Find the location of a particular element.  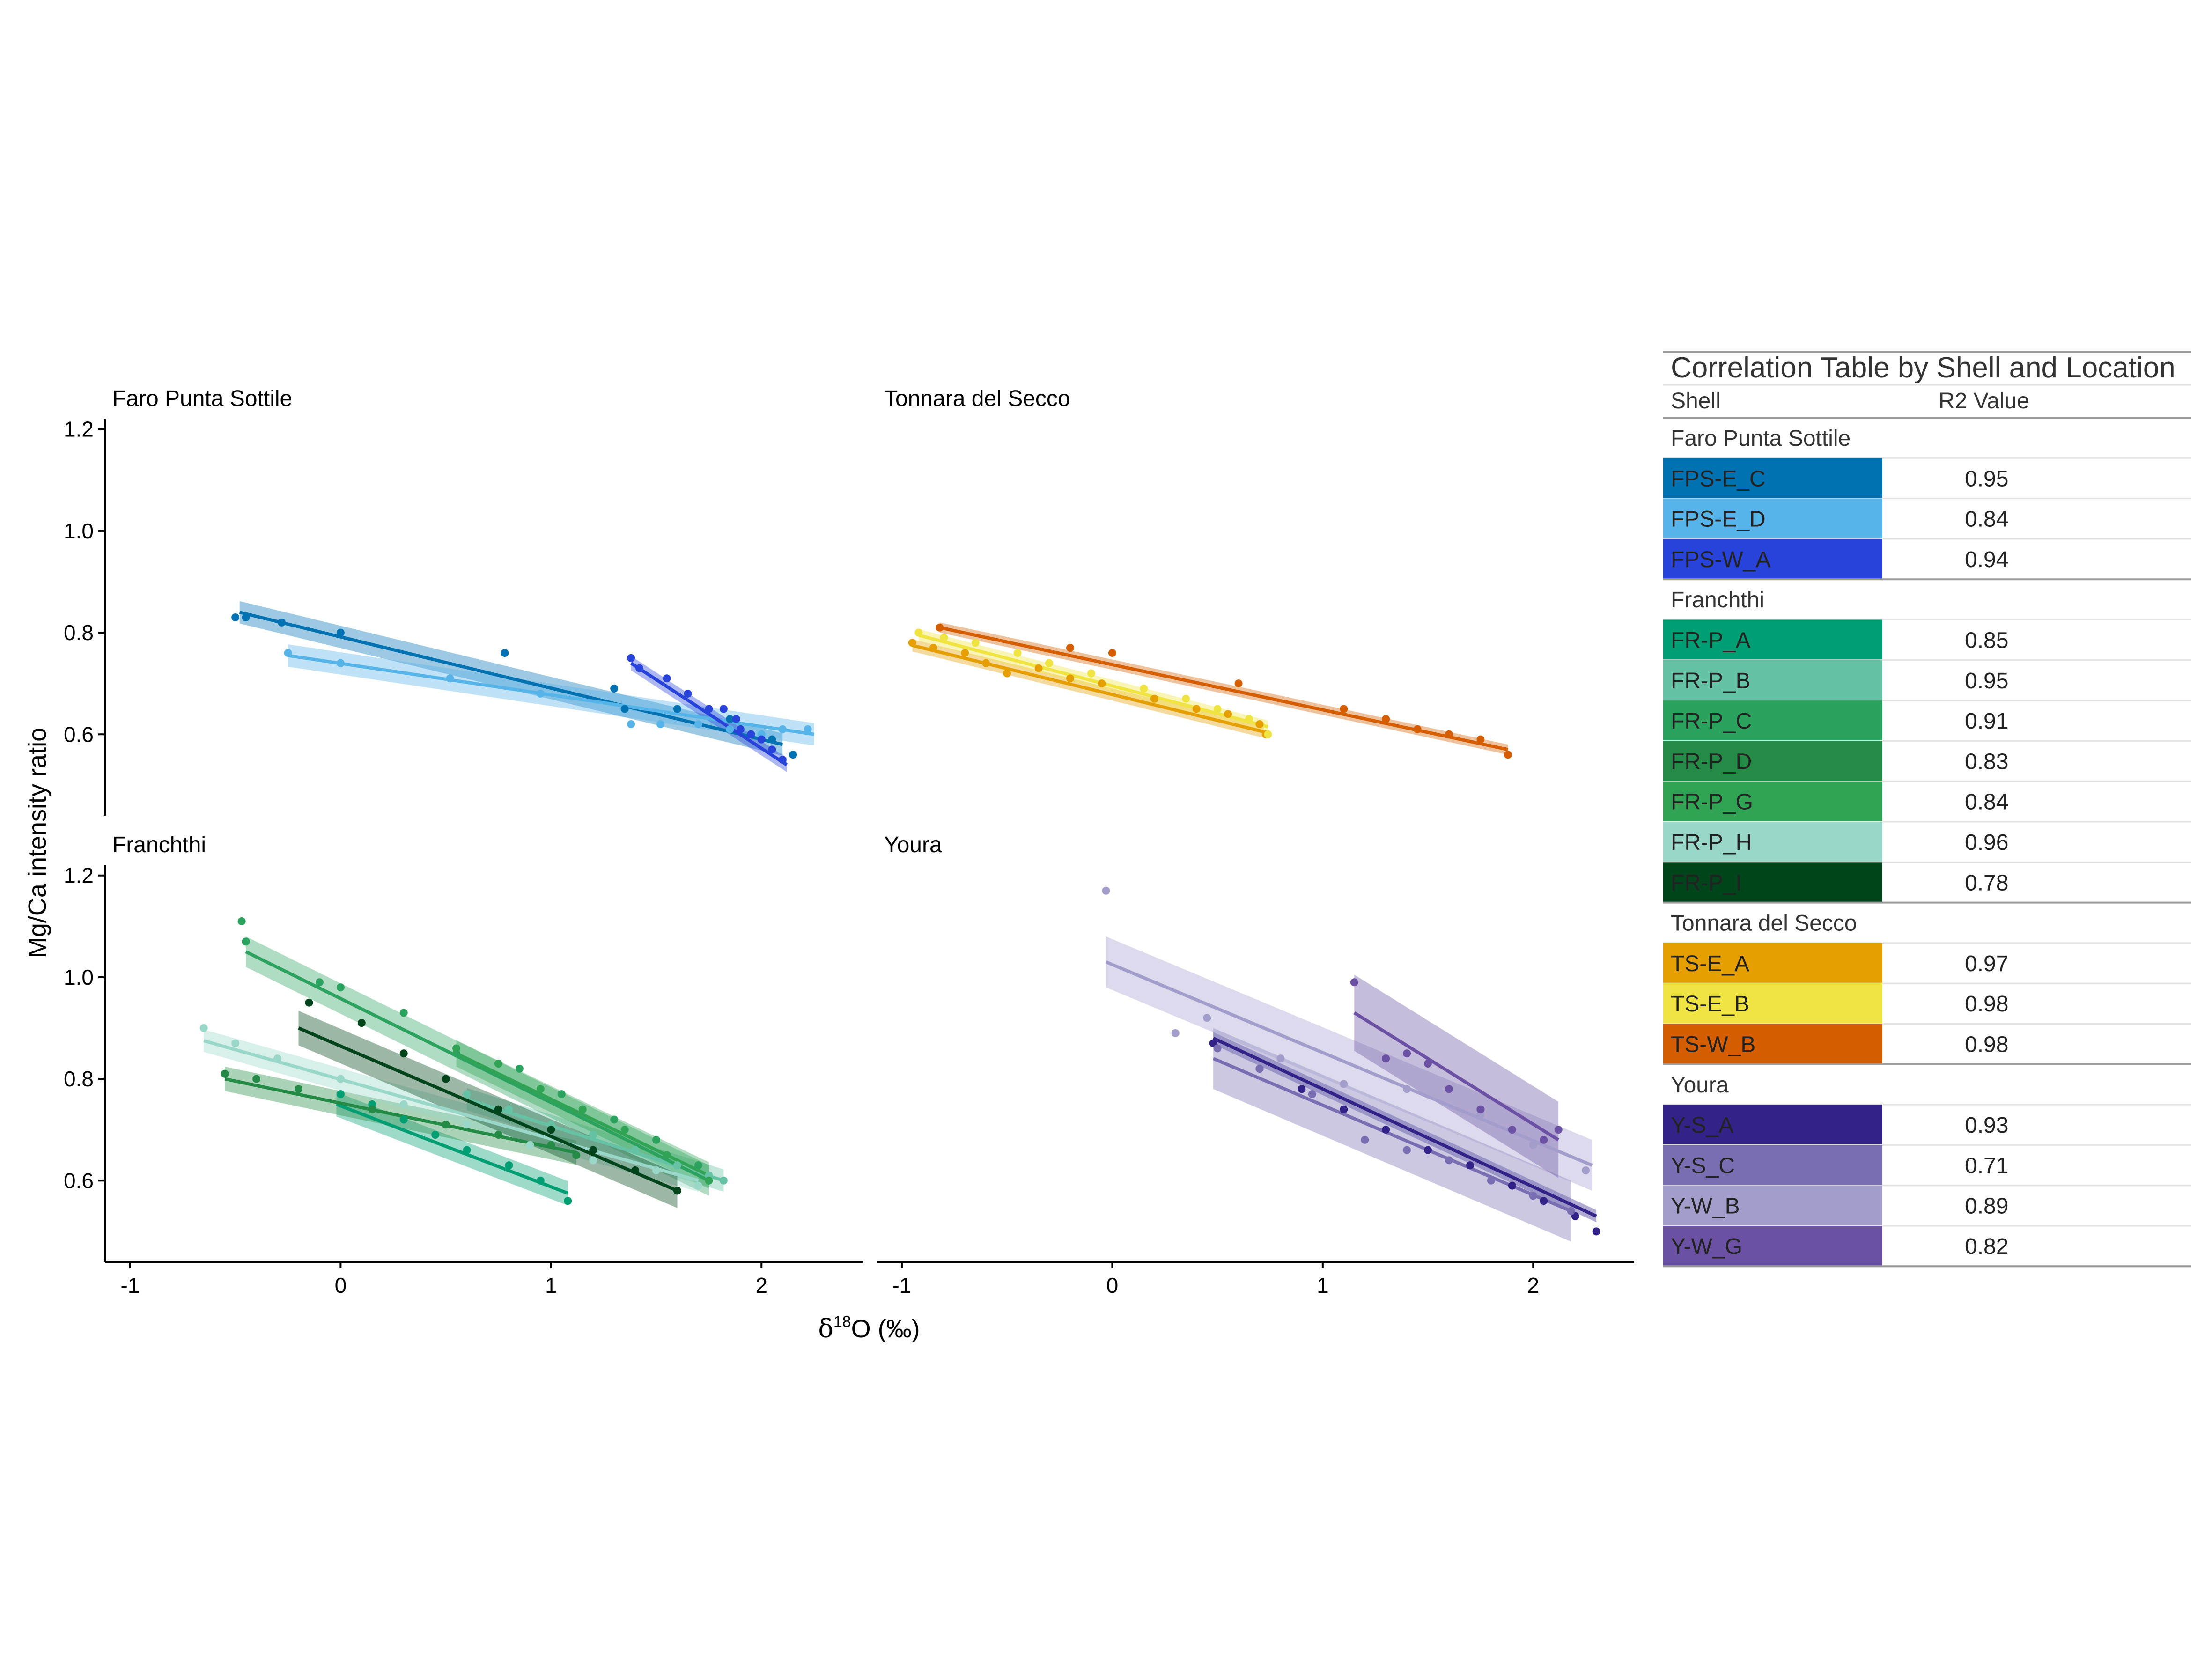

shell-swatch-ts-e-b is located at coordinates (1772, 1004).